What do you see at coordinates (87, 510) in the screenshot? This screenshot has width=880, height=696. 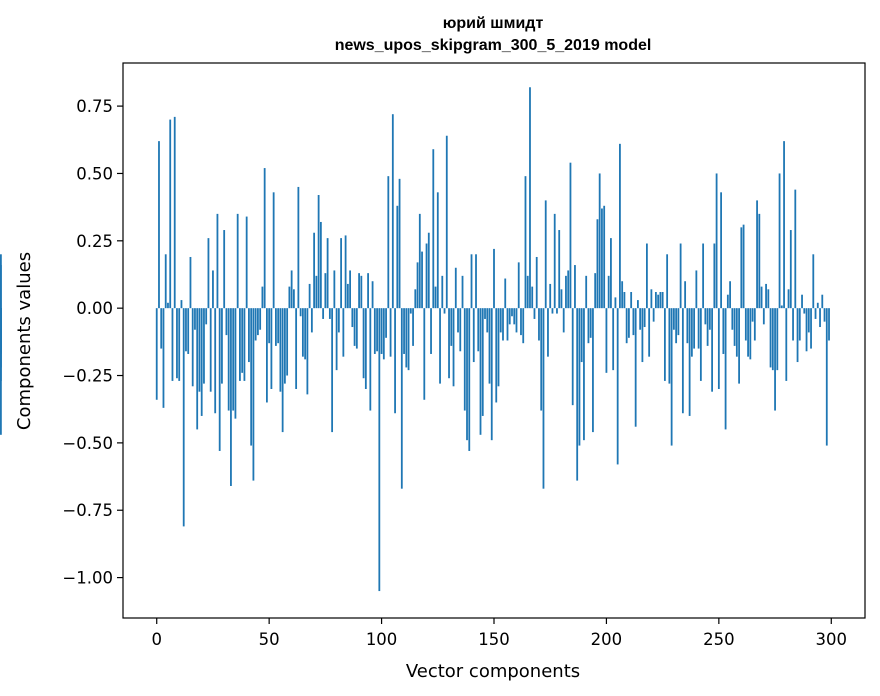 I see `y-tick-label: −0.75` at bounding box center [87, 510].